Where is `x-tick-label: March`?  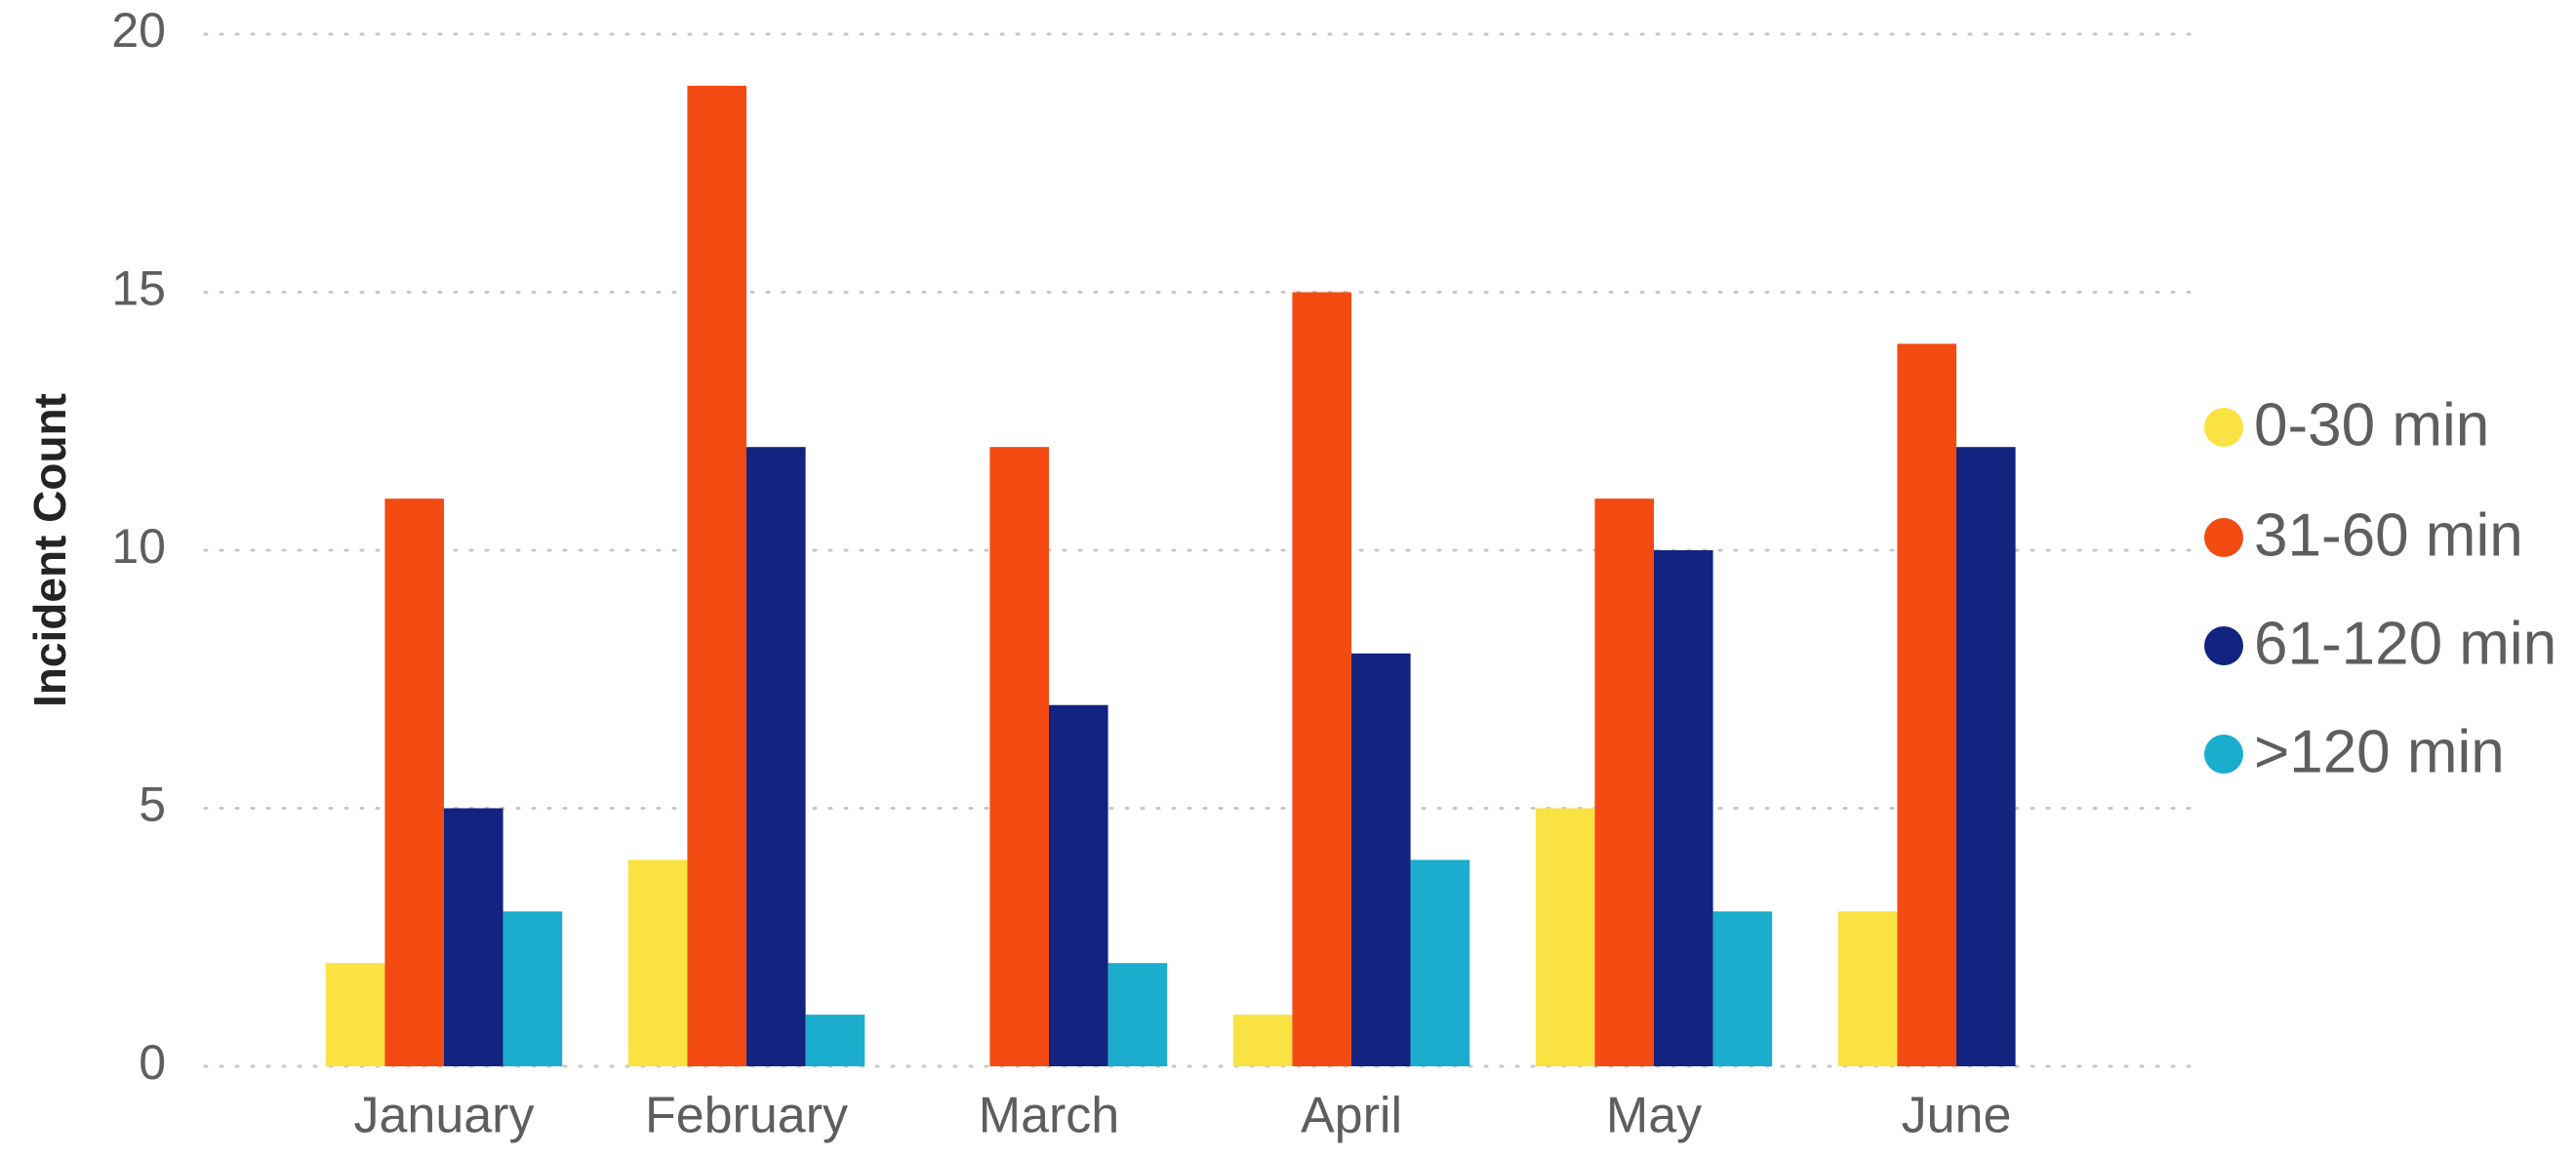 x-tick-label: March is located at coordinates (1049, 1116).